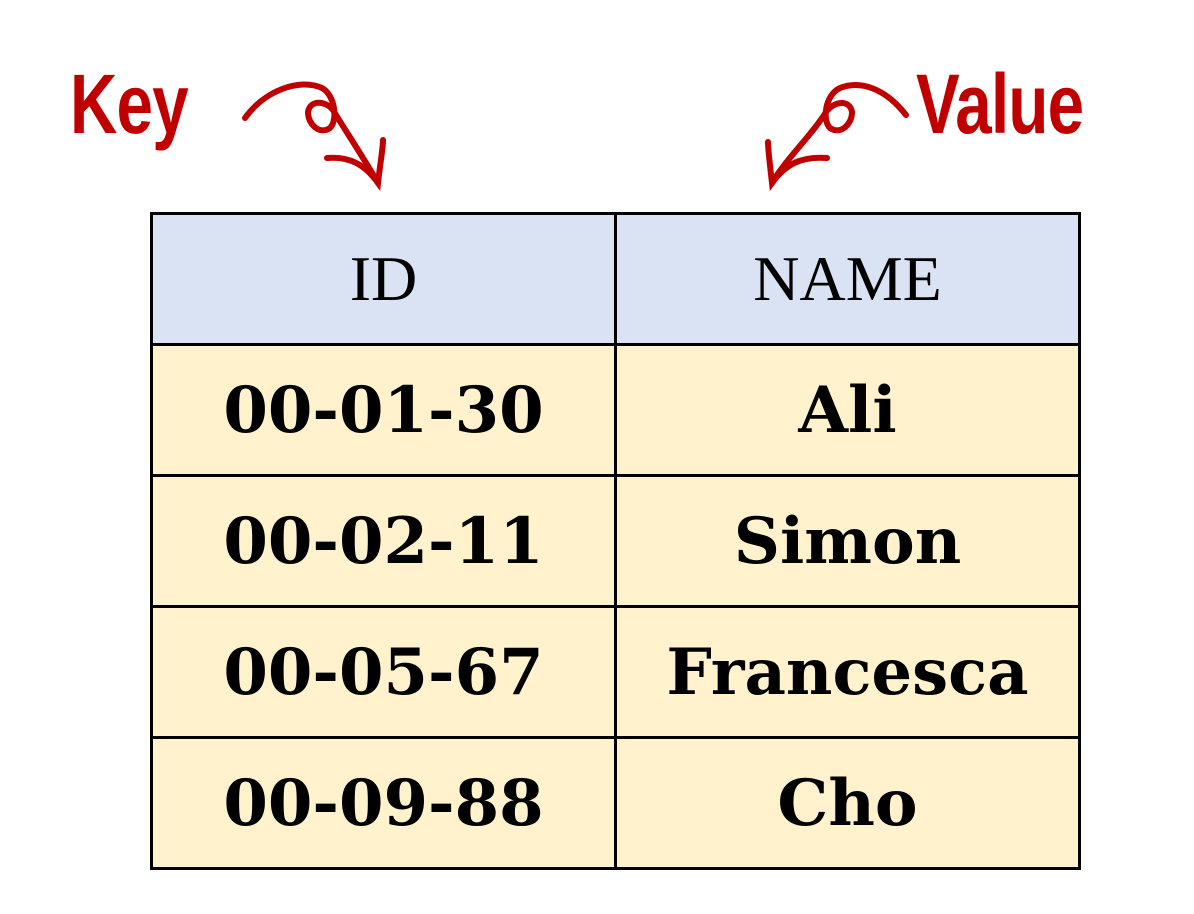  I want to click on key-arrowhead-icon, so click(355, 164).